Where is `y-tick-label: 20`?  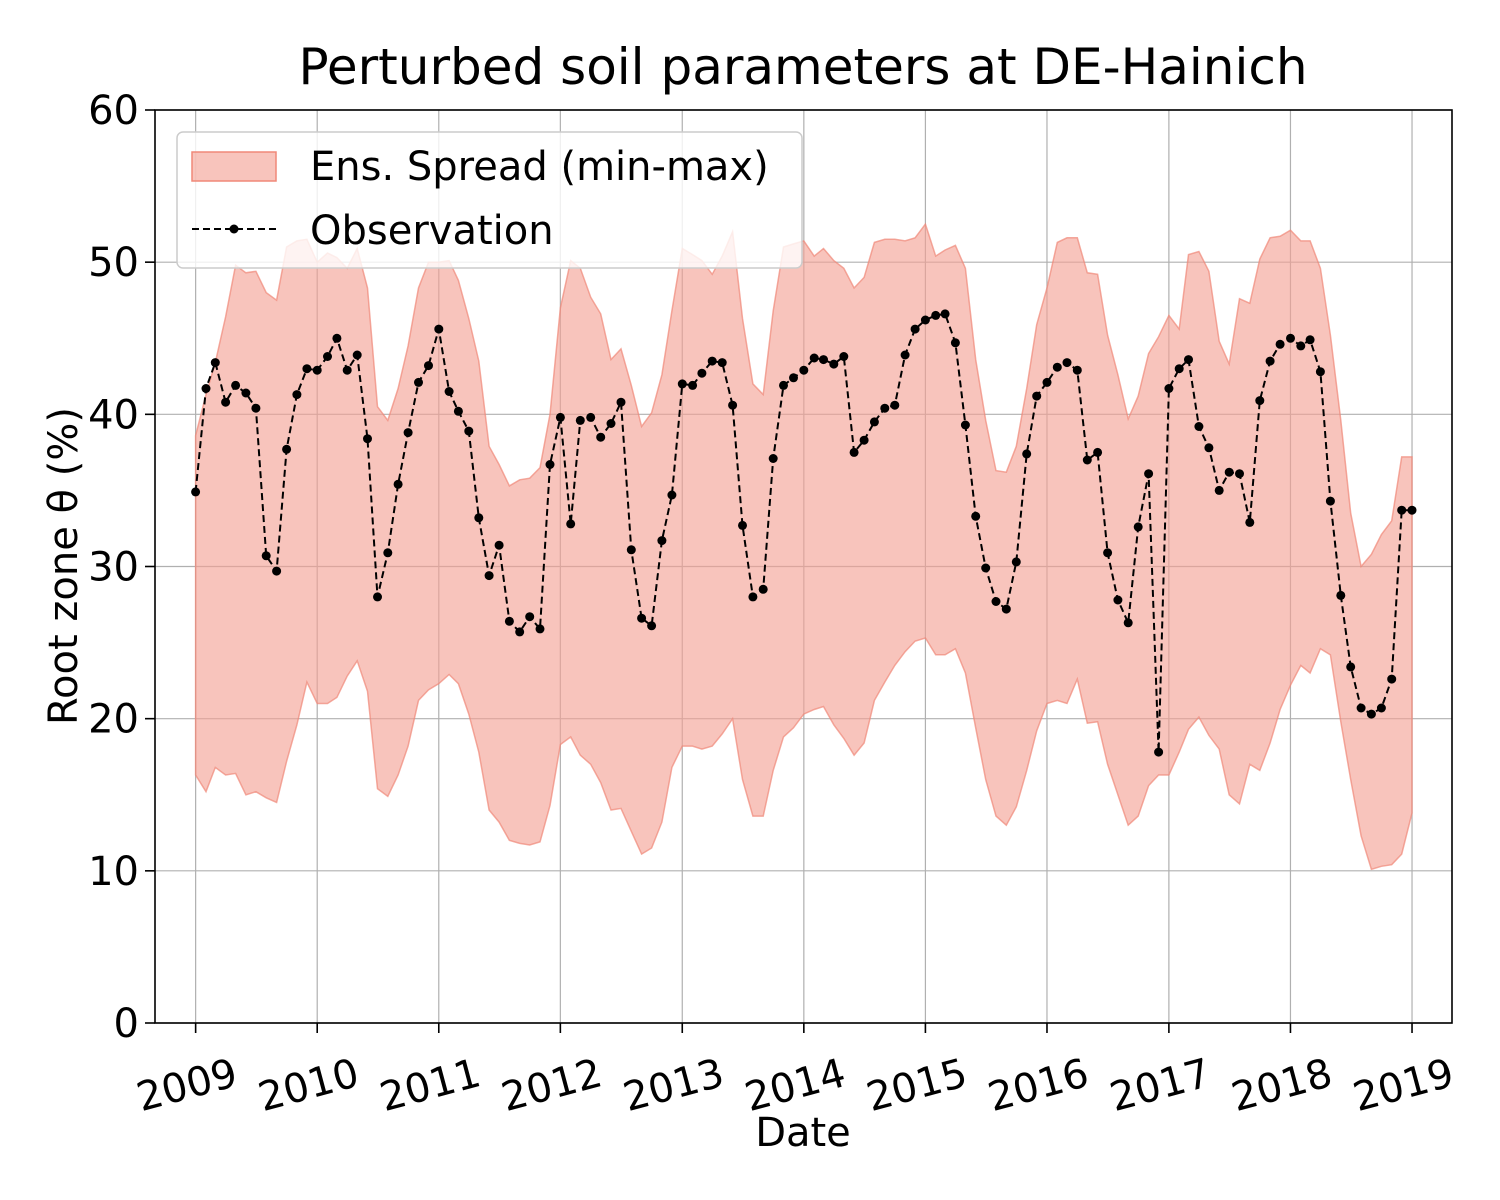 y-tick-label: 20 is located at coordinates (113, 720).